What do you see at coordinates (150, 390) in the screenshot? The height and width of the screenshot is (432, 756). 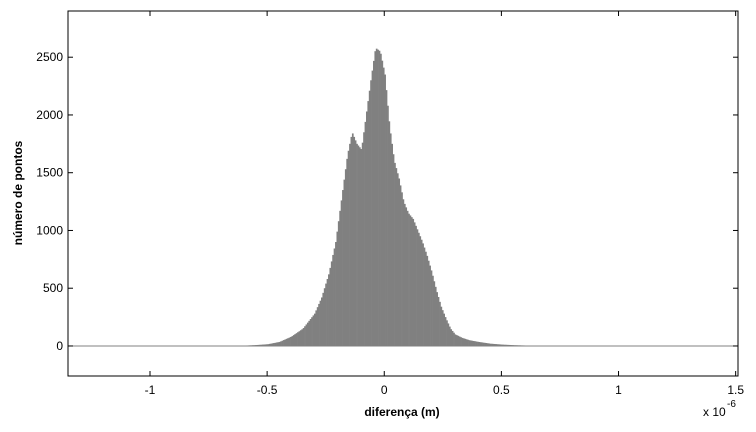 I see `x-tick-label: -1` at bounding box center [150, 390].